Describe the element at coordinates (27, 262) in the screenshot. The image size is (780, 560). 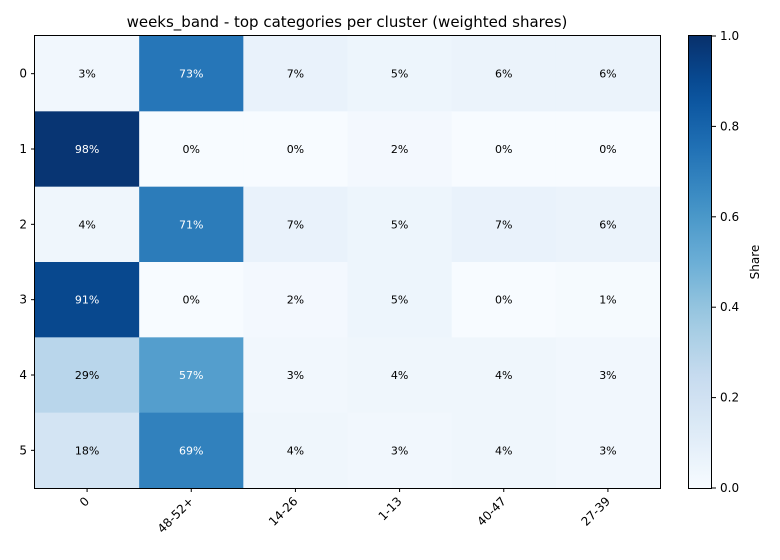
I see `y-axis: 0 1 2 3 4 5` at that location.